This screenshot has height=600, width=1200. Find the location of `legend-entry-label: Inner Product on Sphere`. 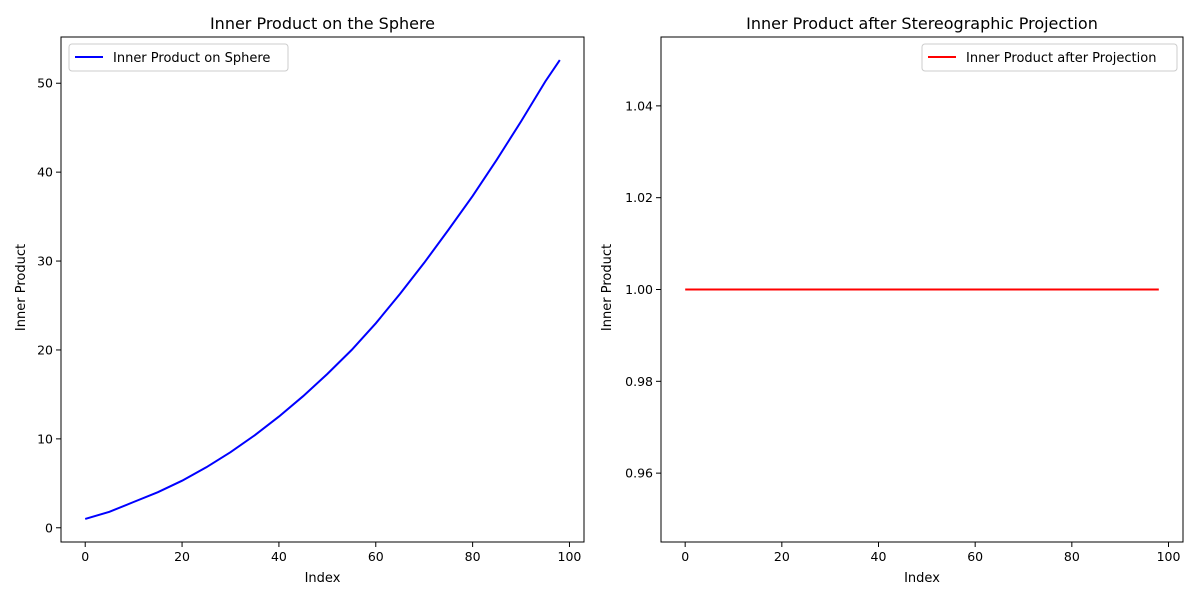

legend-entry-label: Inner Product on Sphere is located at coordinates (191, 58).